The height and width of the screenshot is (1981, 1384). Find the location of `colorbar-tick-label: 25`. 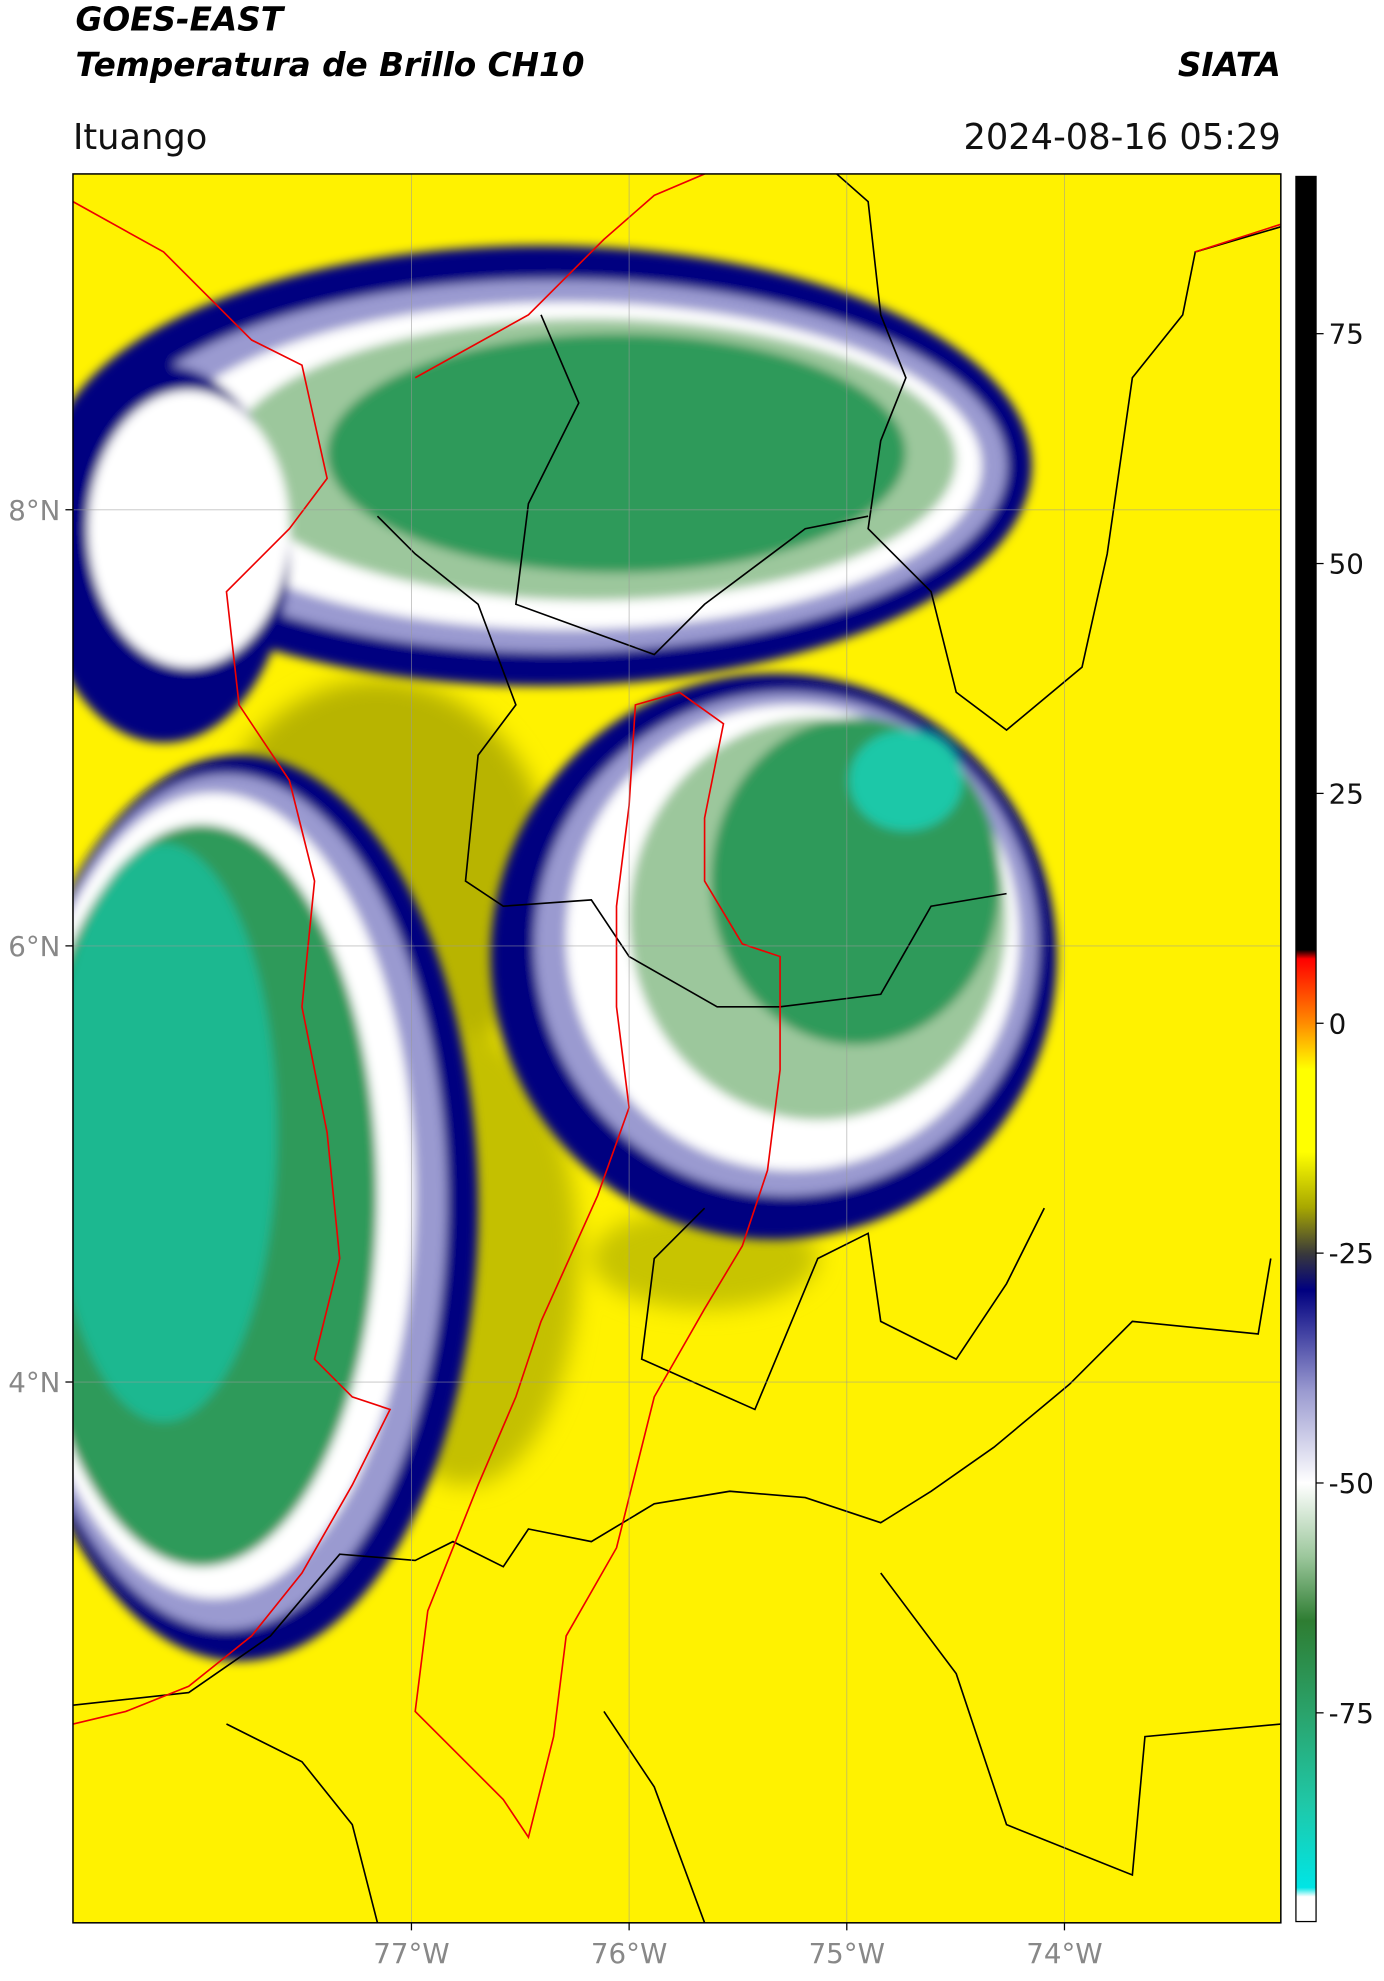

colorbar-tick-label: 25 is located at coordinates (1346, 793).